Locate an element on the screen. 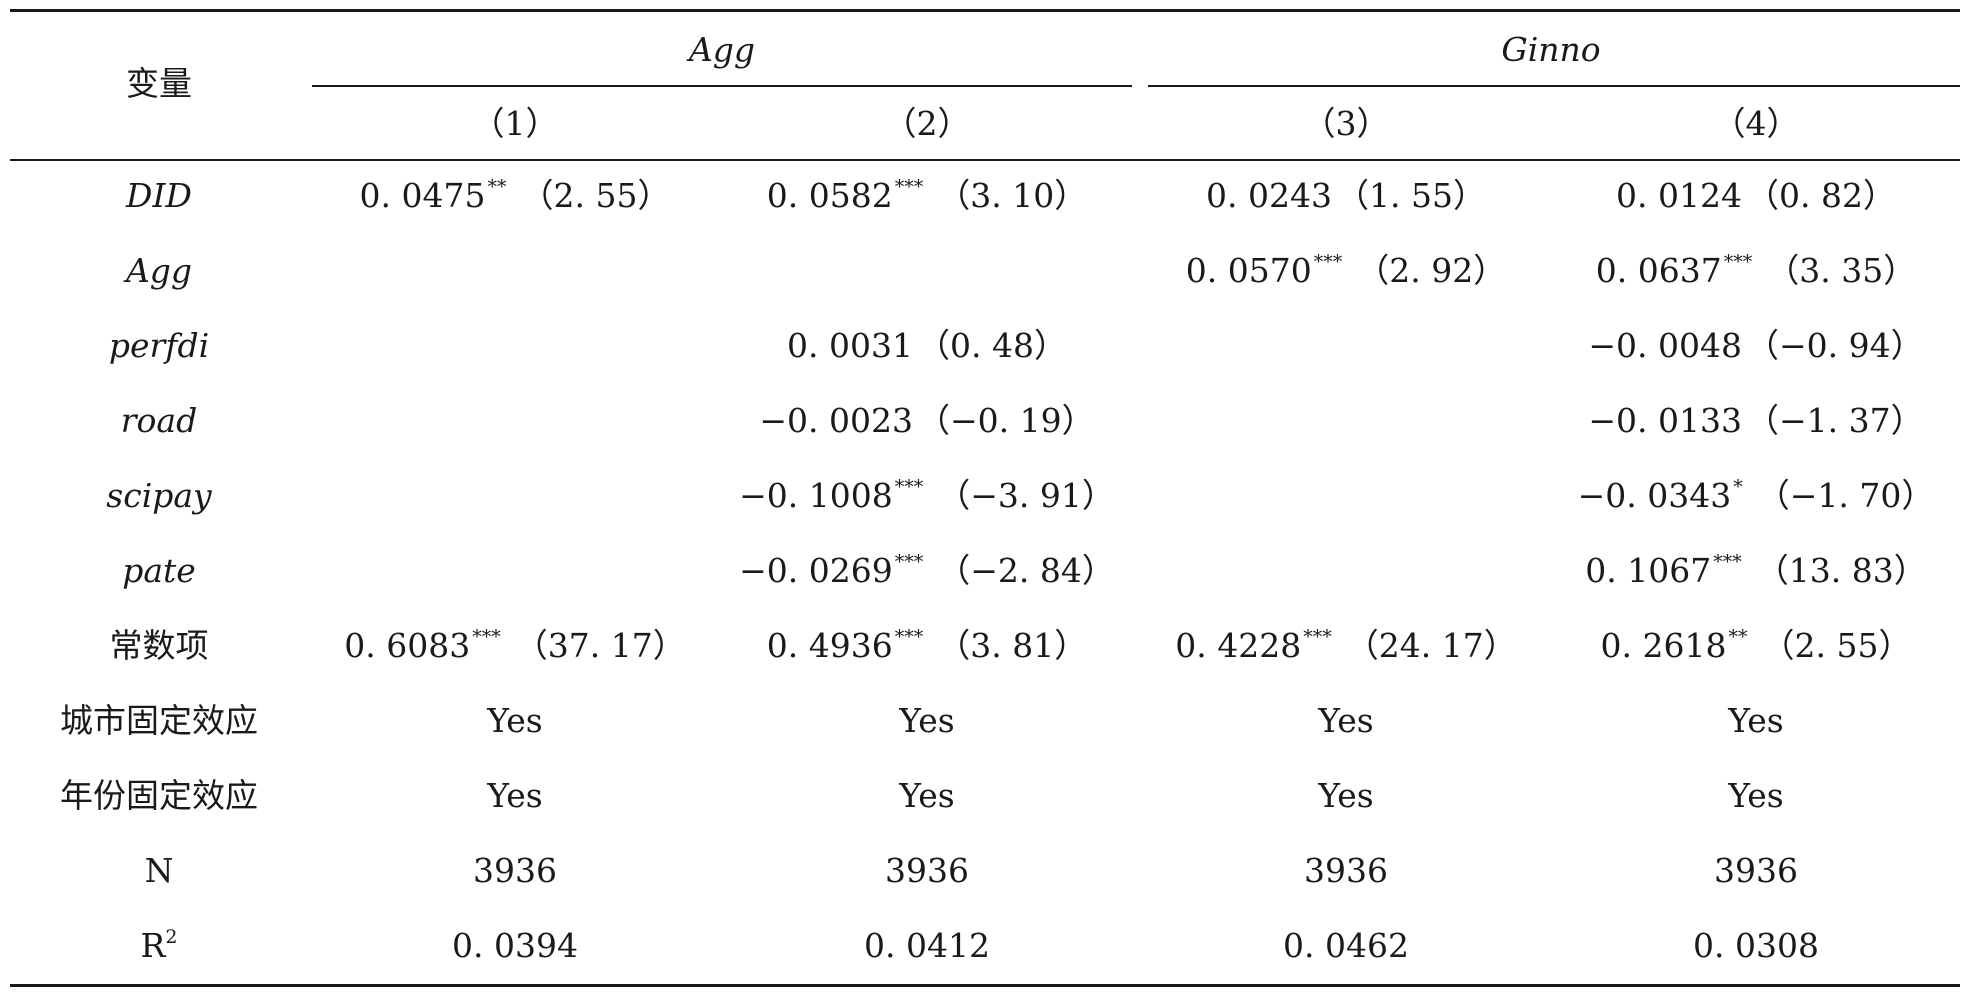 The image size is (1971, 993). table-cell: −0. 0023 （−0. 19） is located at coordinates (926, 421).